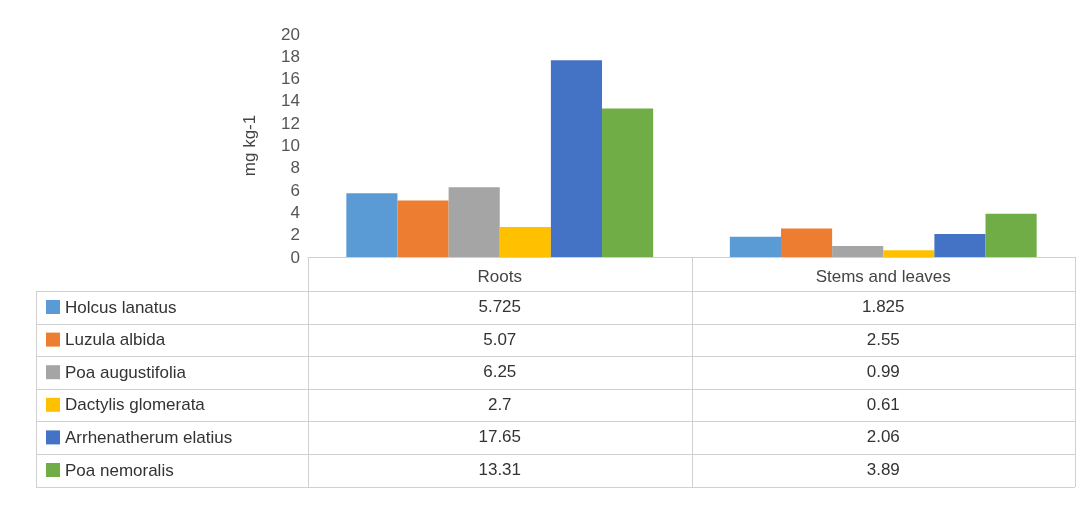 This screenshot has height=531, width=1088. What do you see at coordinates (119, 470) in the screenshot?
I see `legend-label: Poa nemoralis` at bounding box center [119, 470].